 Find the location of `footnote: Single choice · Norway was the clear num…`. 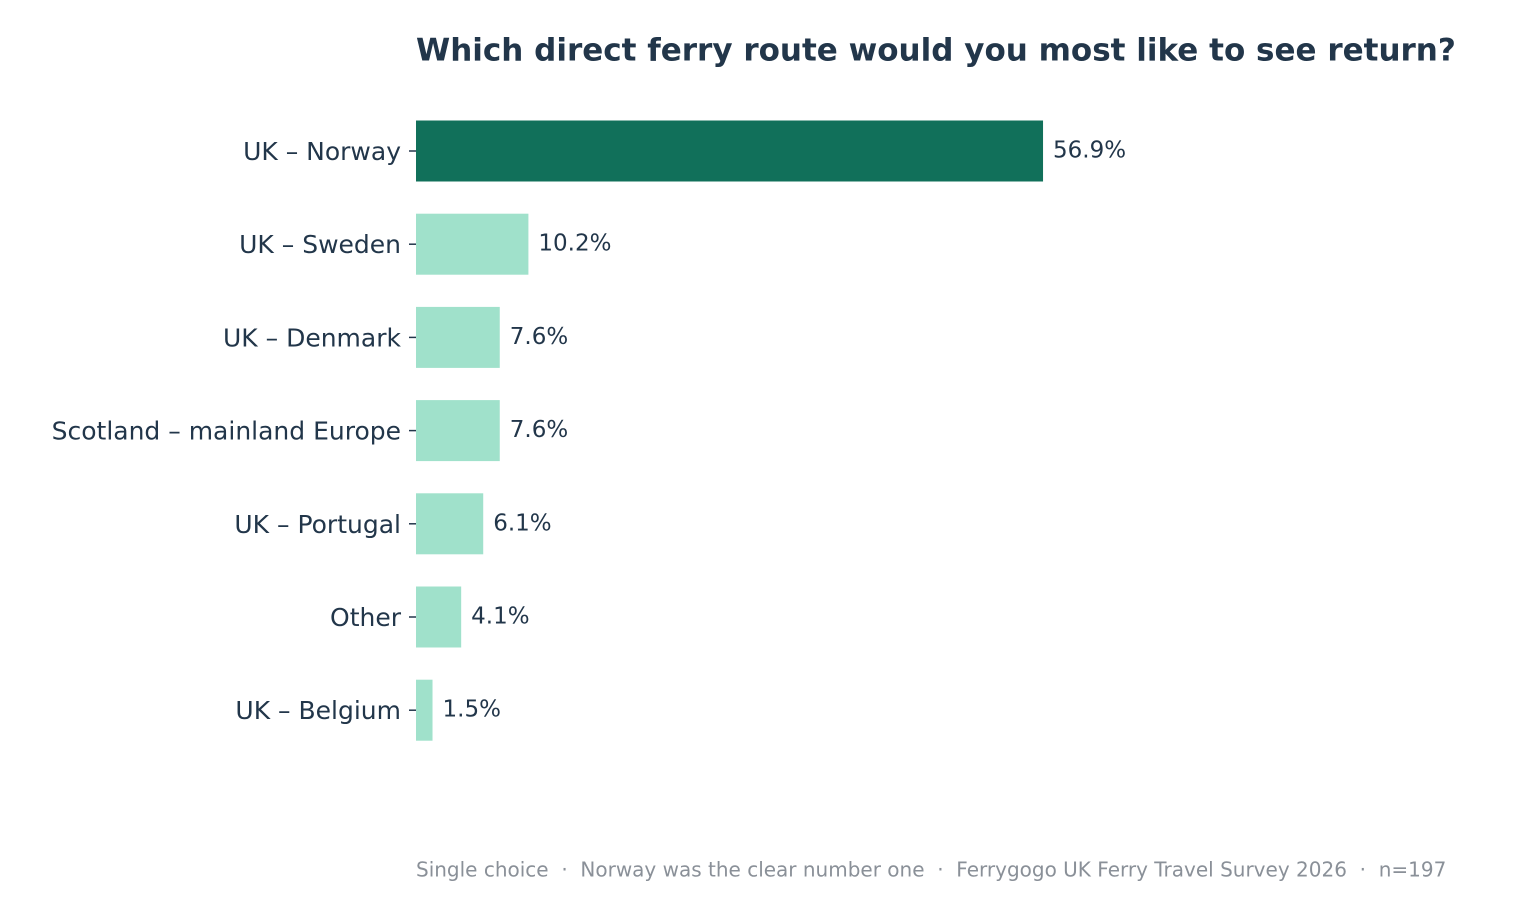

footnote: Single choice · Norway was the clear num… is located at coordinates (931, 870).